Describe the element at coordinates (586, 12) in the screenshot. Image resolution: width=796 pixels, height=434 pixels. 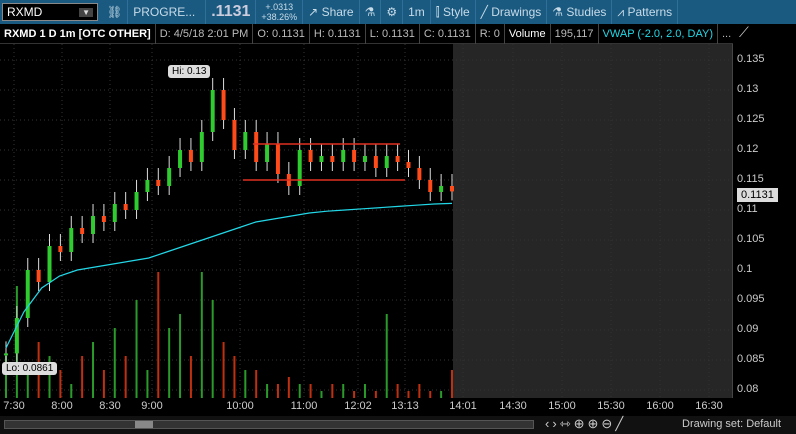
I see `studies-label: Studies` at that location.